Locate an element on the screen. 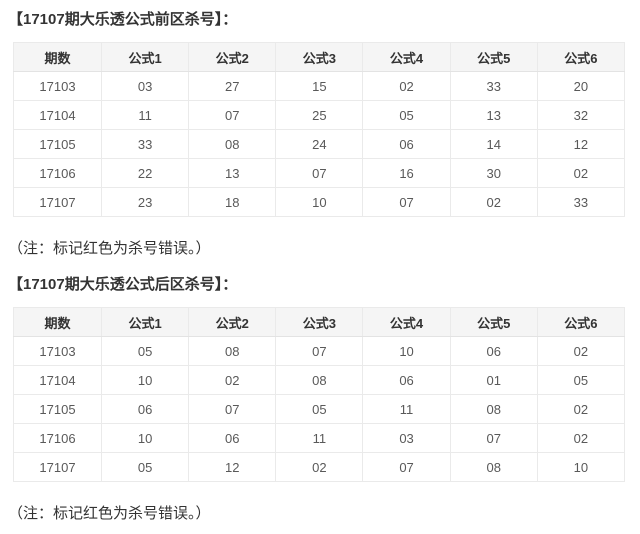  table-row: 17103 05 08 07 10 06 02 is located at coordinates (319, 351).